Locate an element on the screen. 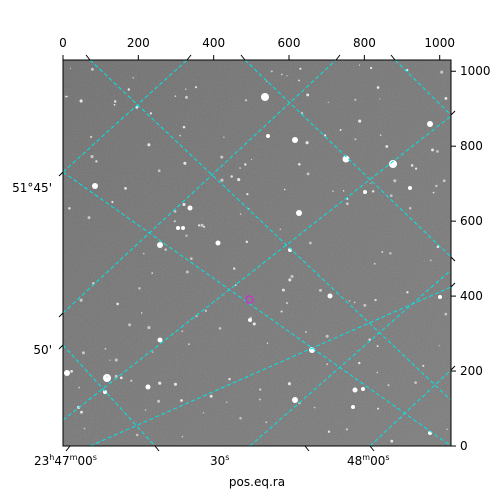 This screenshot has height=500, width=500. y-pixel-tick-label: 600 is located at coordinates (471, 221).